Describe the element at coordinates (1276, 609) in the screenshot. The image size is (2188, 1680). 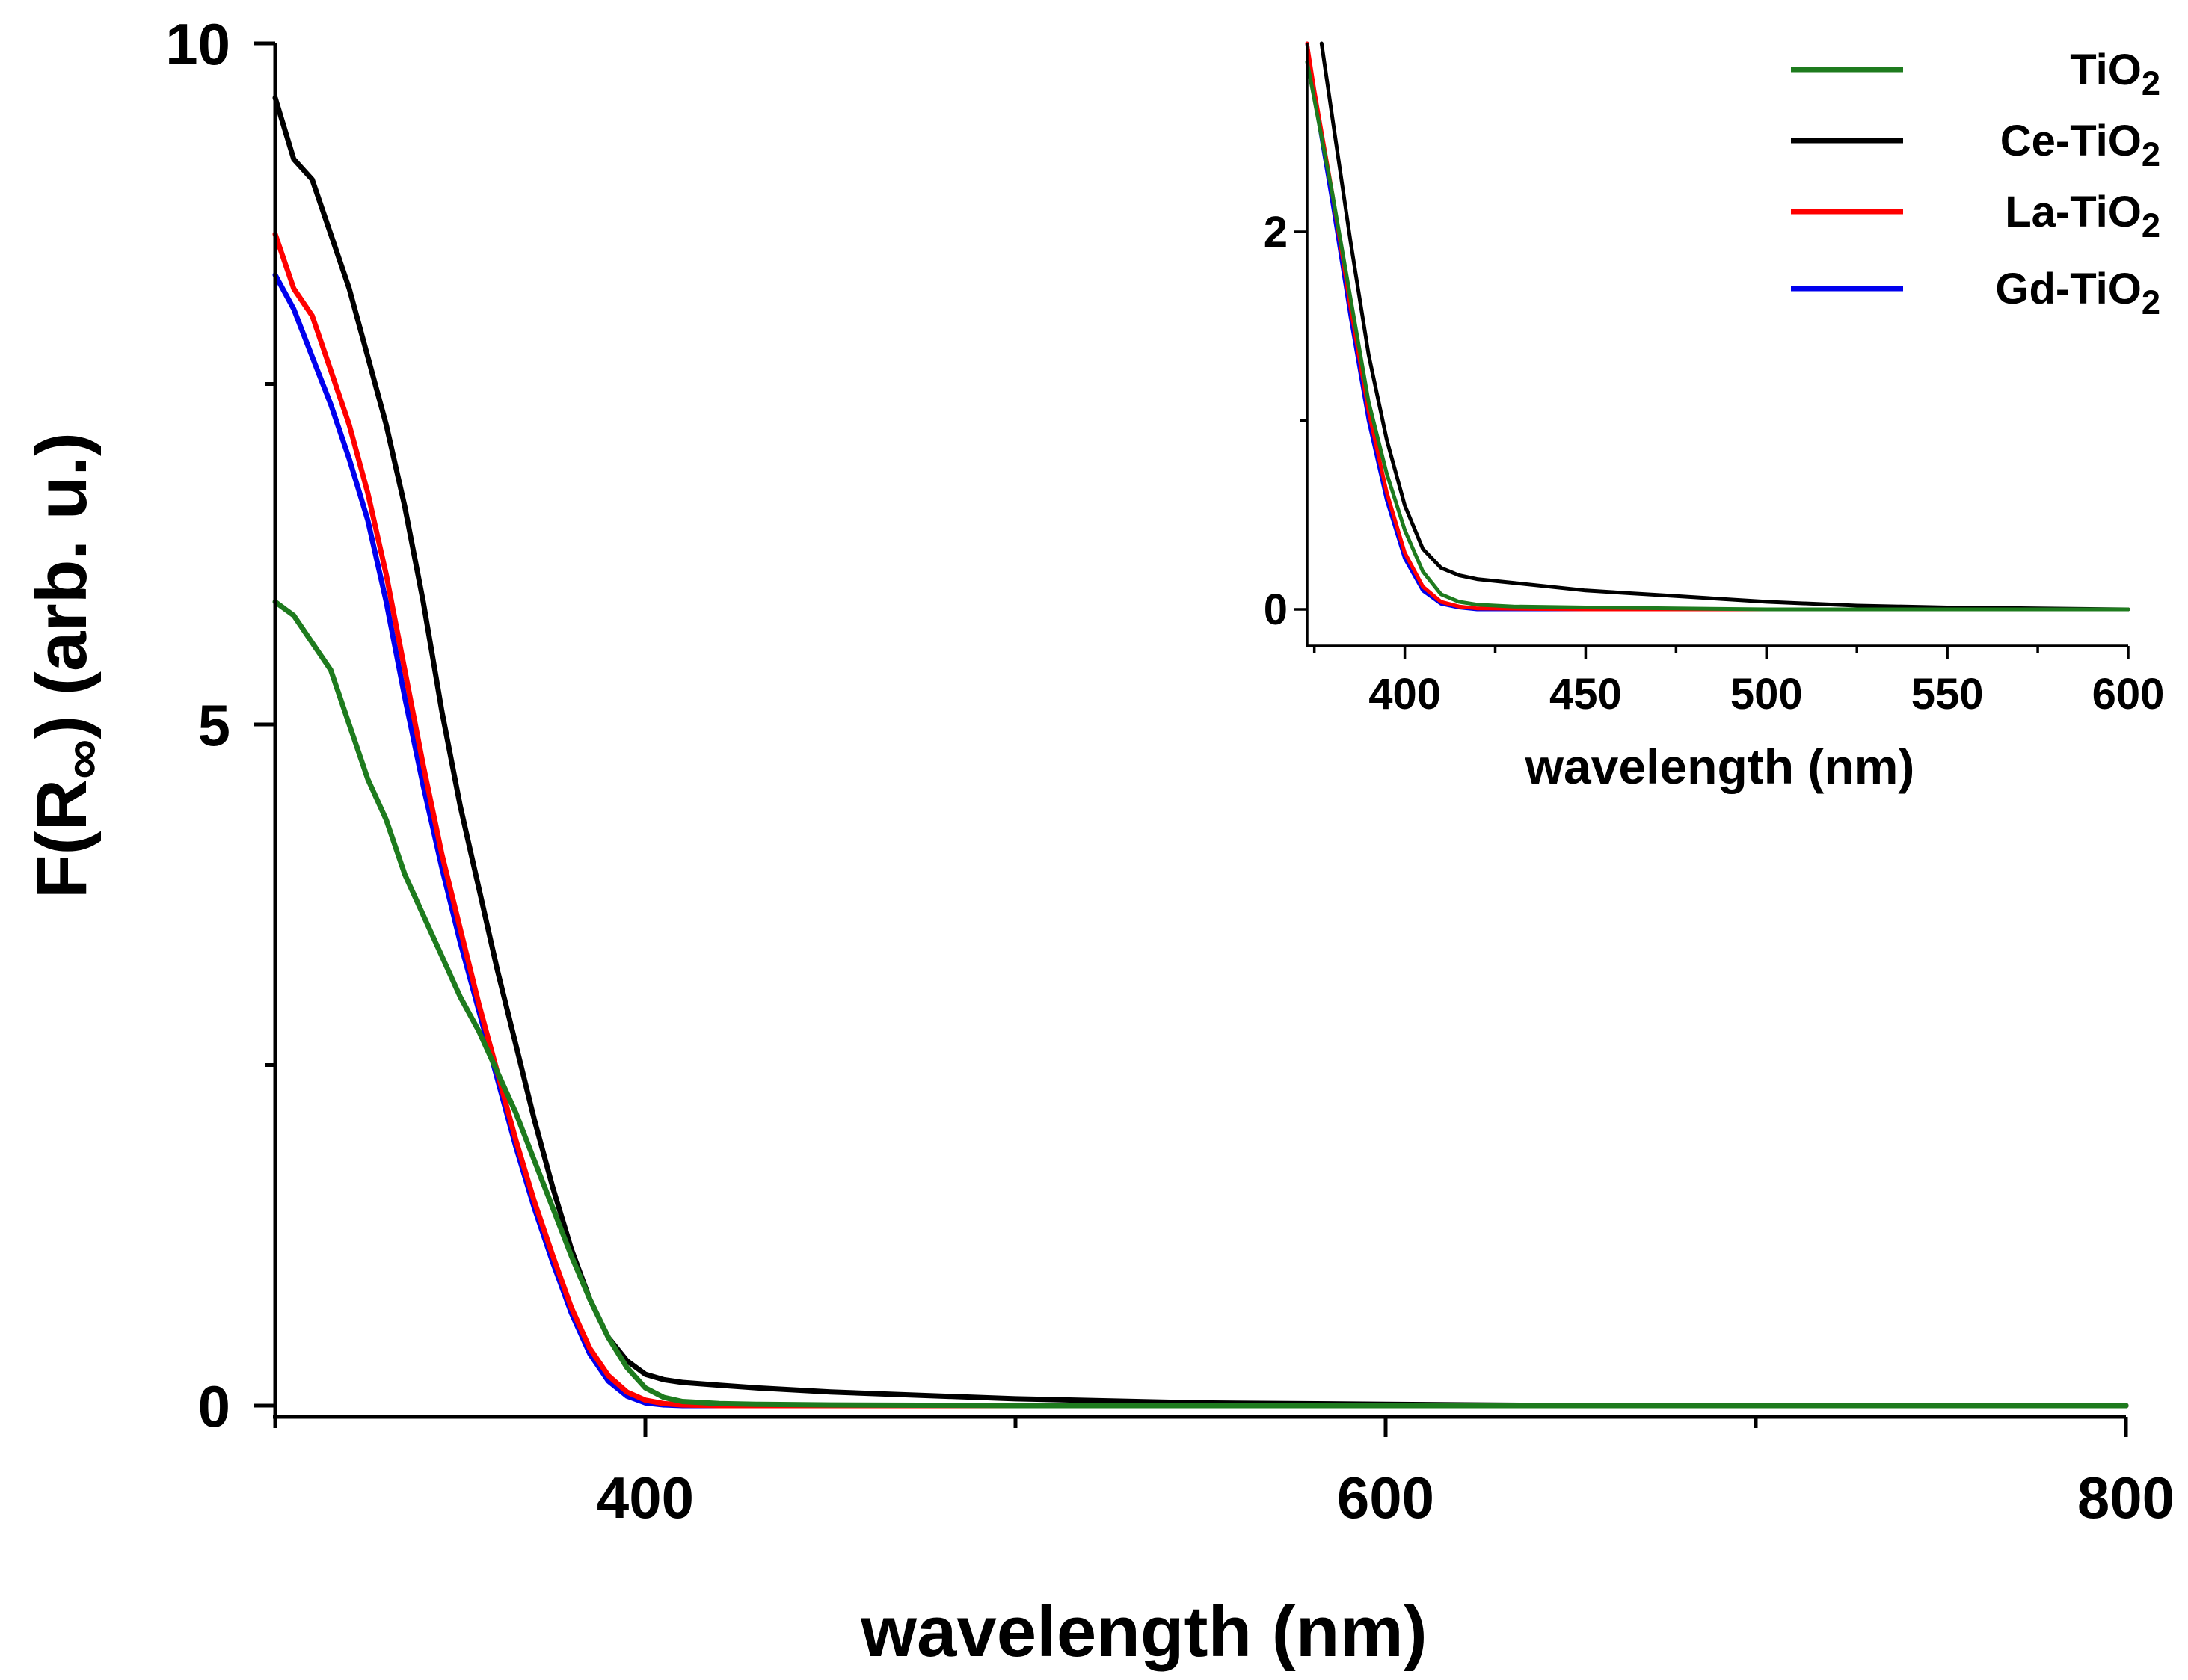
I see `inset-y-tick-label: 0` at that location.